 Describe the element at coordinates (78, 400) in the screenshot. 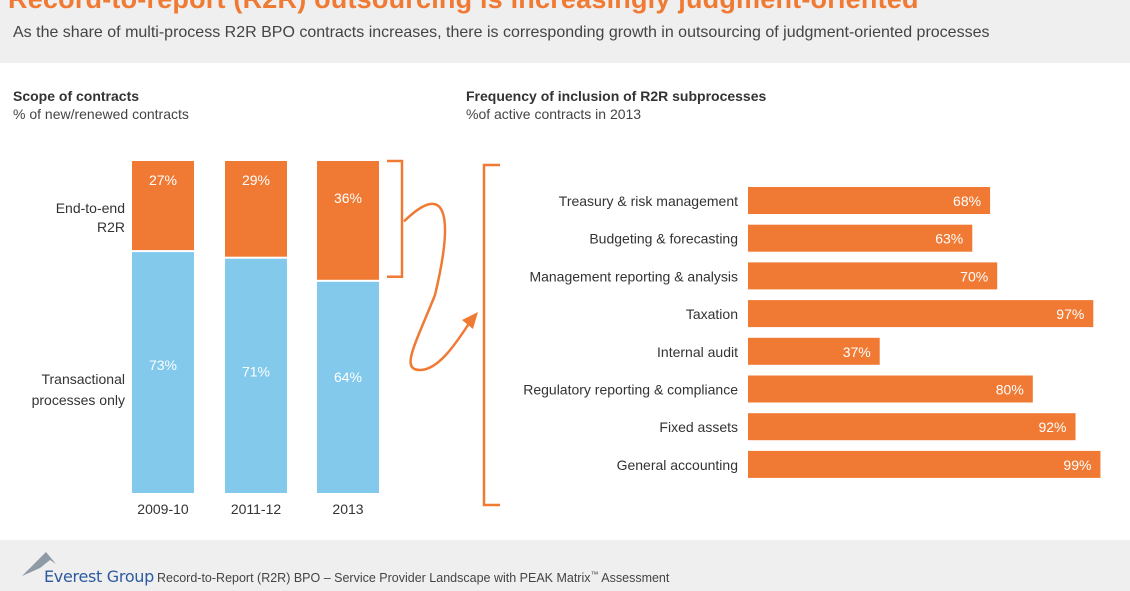

I see `series-label-transactional-line-2: processes only` at that location.